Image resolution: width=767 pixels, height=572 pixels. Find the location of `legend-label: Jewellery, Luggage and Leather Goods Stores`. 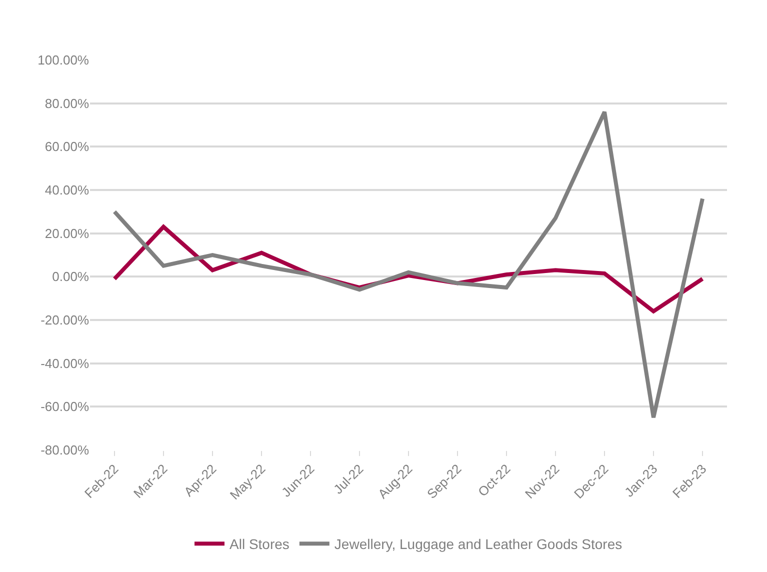

legend-label: Jewellery, Luggage and Leather Goods Stores is located at coordinates (478, 544).